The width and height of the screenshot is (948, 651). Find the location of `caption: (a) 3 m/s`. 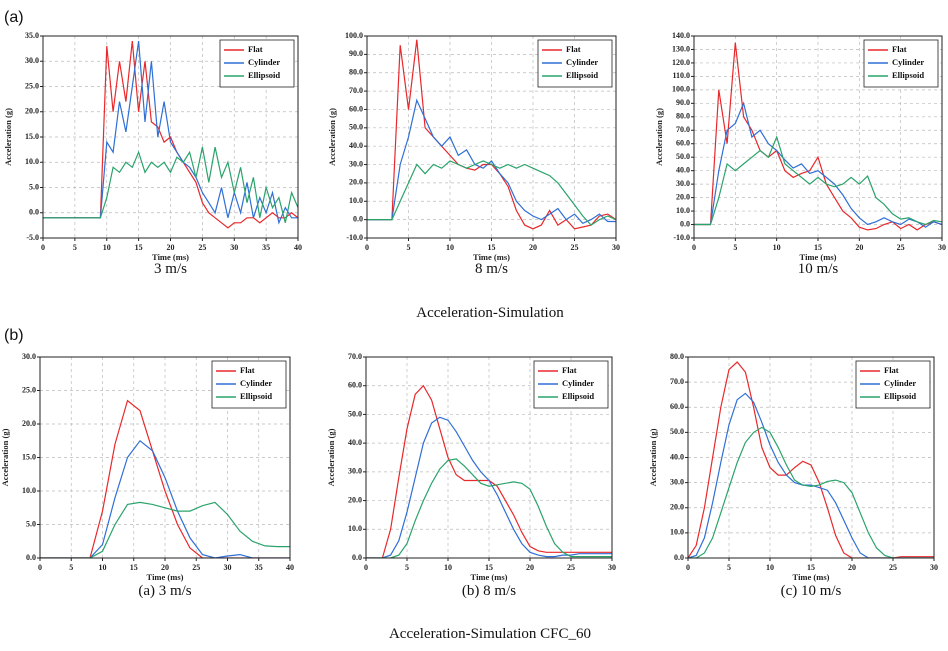

caption: (a) 3 m/s is located at coordinates (164, 591).